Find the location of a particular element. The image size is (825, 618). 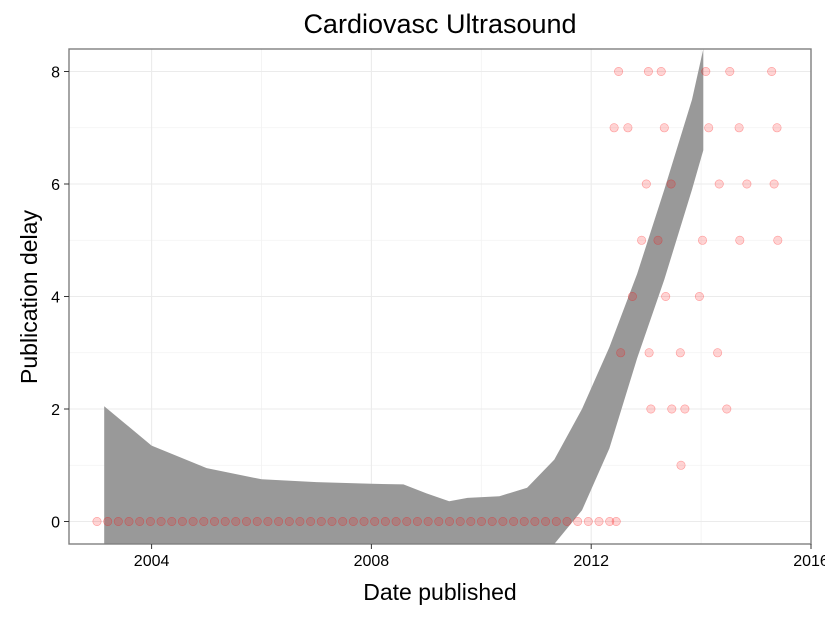

y-tick-label: 4 is located at coordinates (55, 298).